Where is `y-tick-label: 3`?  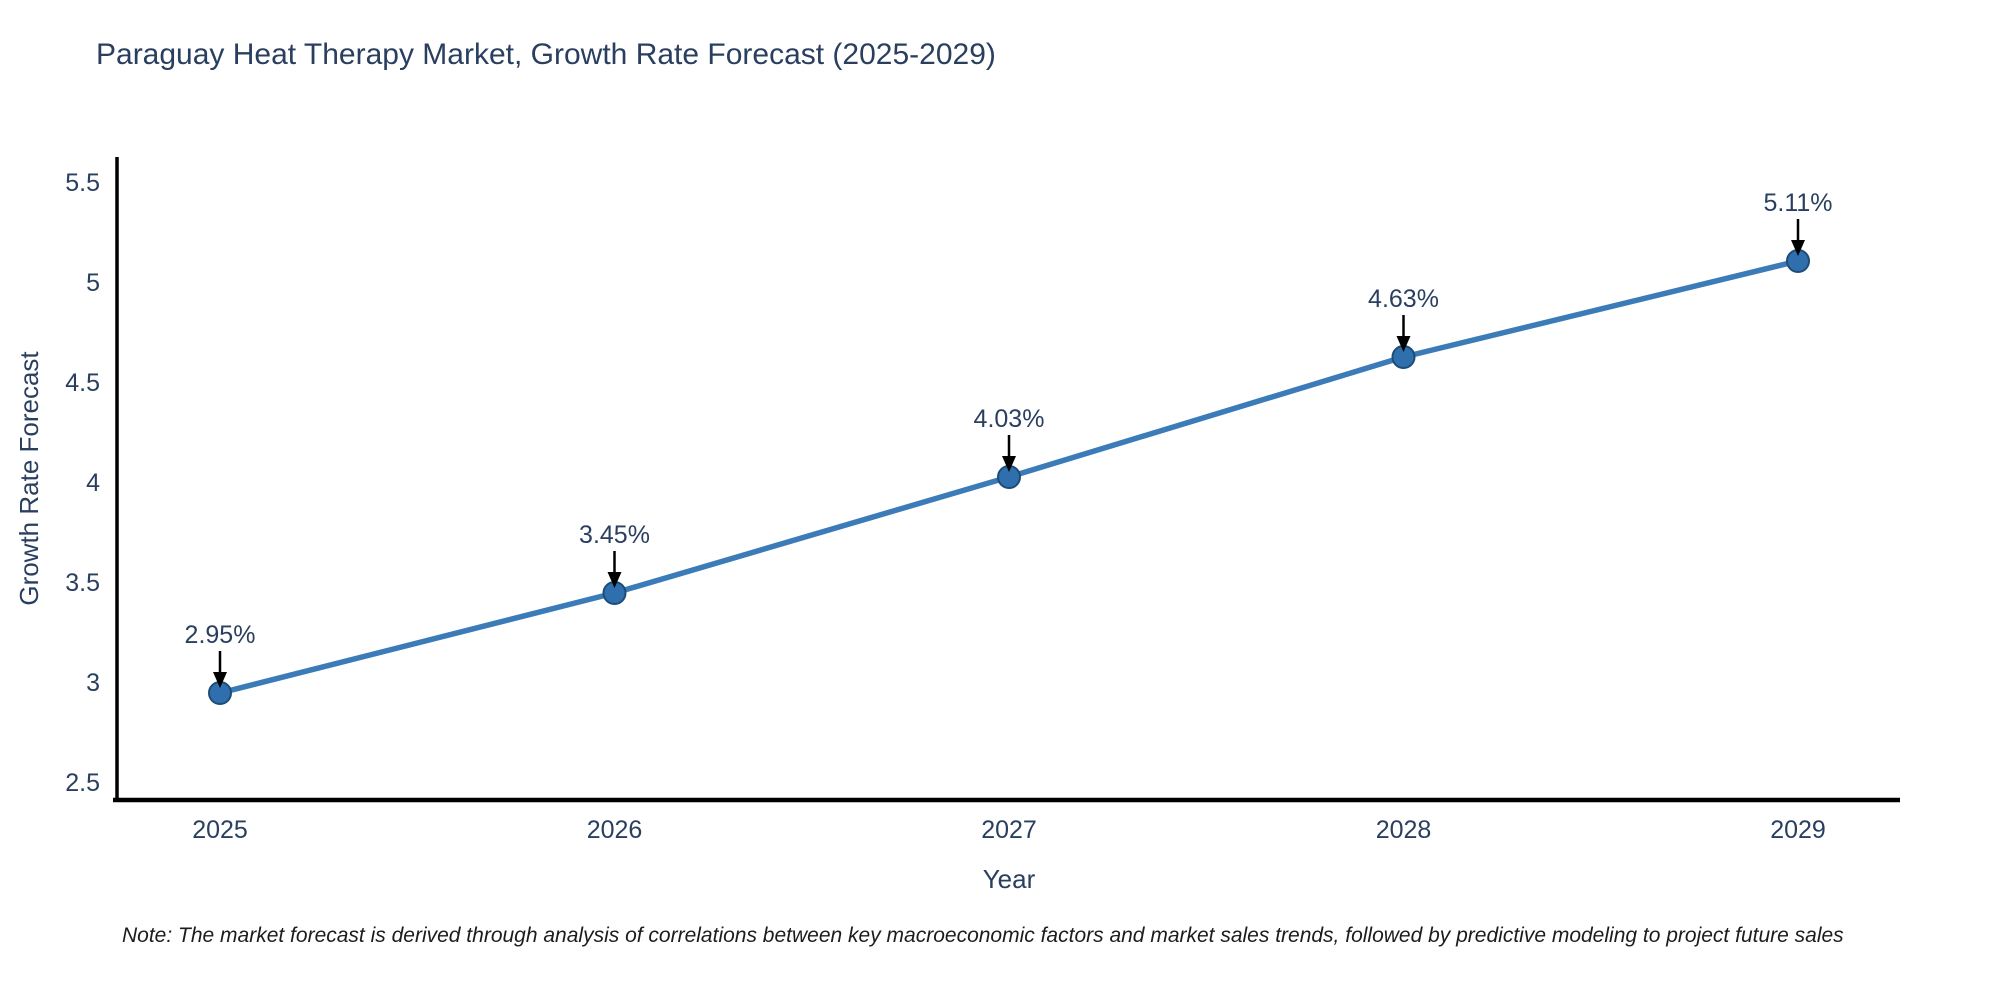 y-tick-label: 3 is located at coordinates (93, 683).